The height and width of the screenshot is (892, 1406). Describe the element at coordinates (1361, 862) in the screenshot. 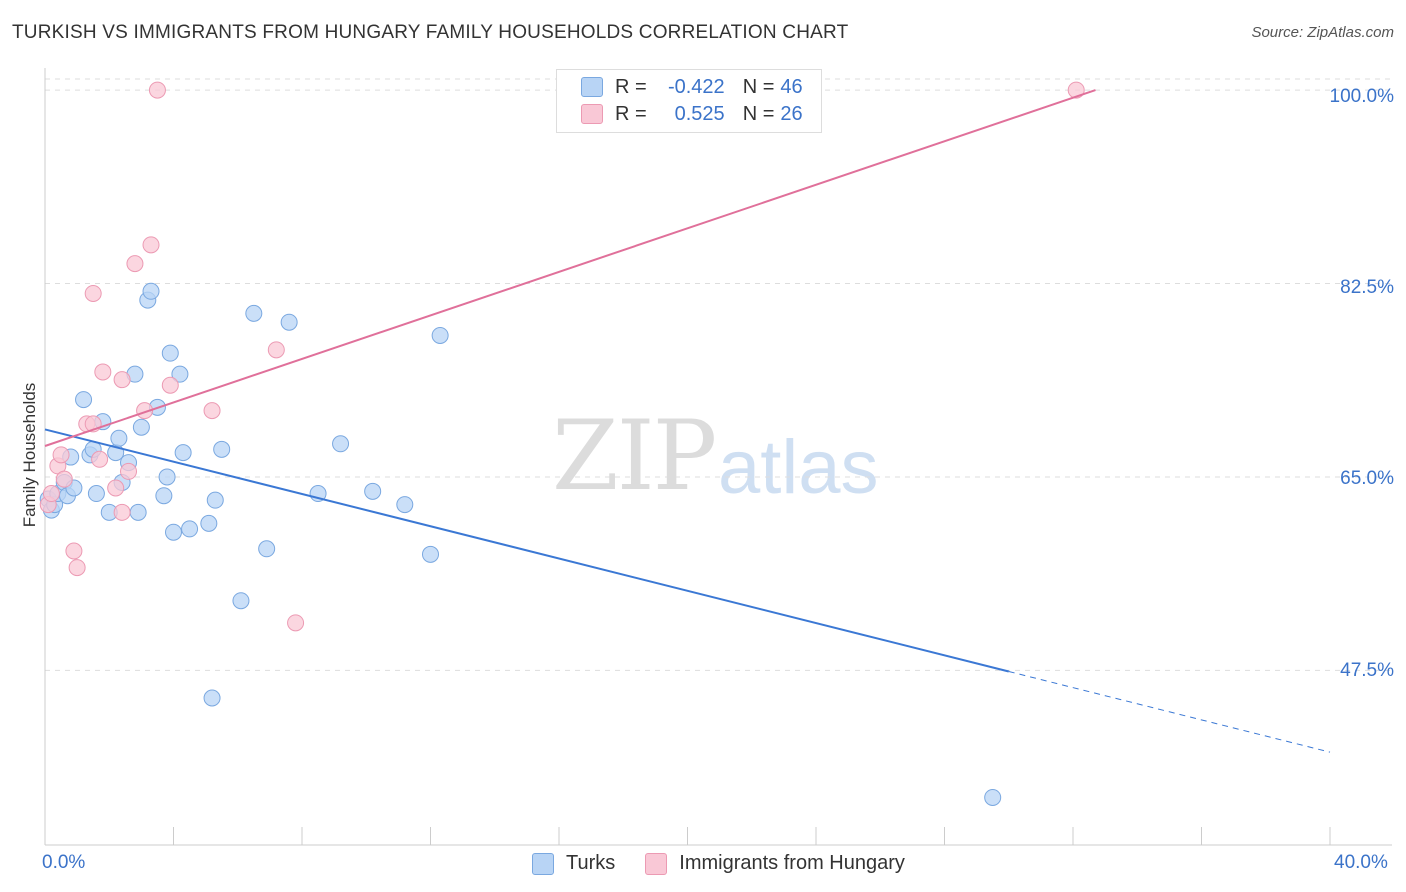

I see `x-tick-label-max: 40.0%` at that location.